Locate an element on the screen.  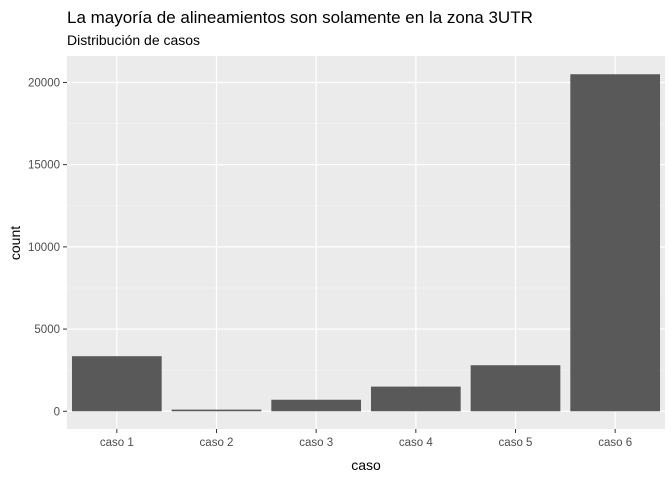
x-tick-label: caso 6 is located at coordinates (615, 443).